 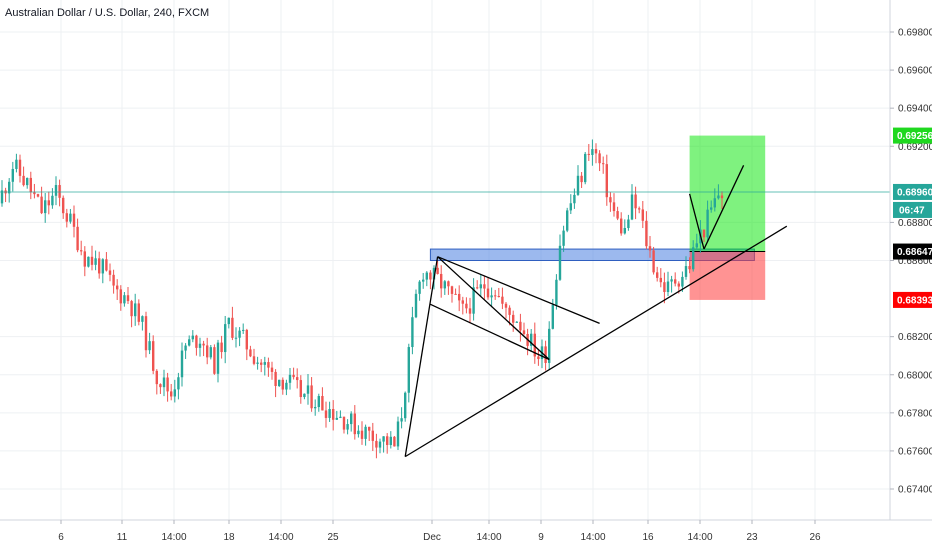 What do you see at coordinates (727, 275) in the screenshot?
I see `stop-loss-zone` at bounding box center [727, 275].